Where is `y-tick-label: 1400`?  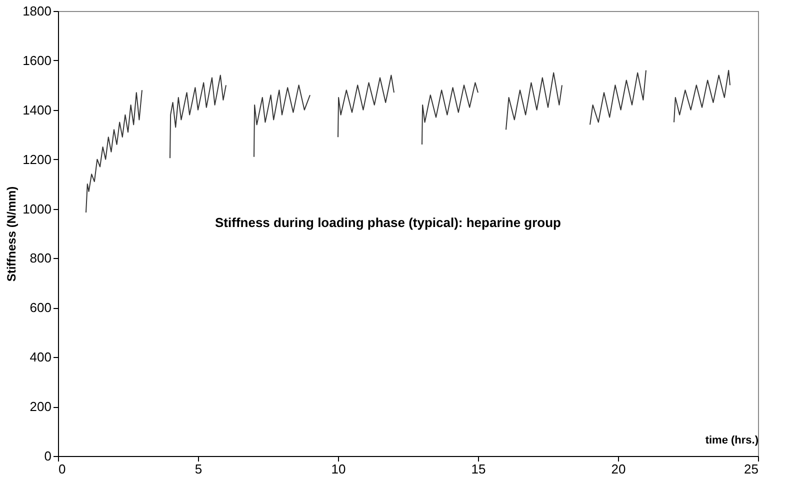 y-tick-label: 1400 is located at coordinates (37, 110).